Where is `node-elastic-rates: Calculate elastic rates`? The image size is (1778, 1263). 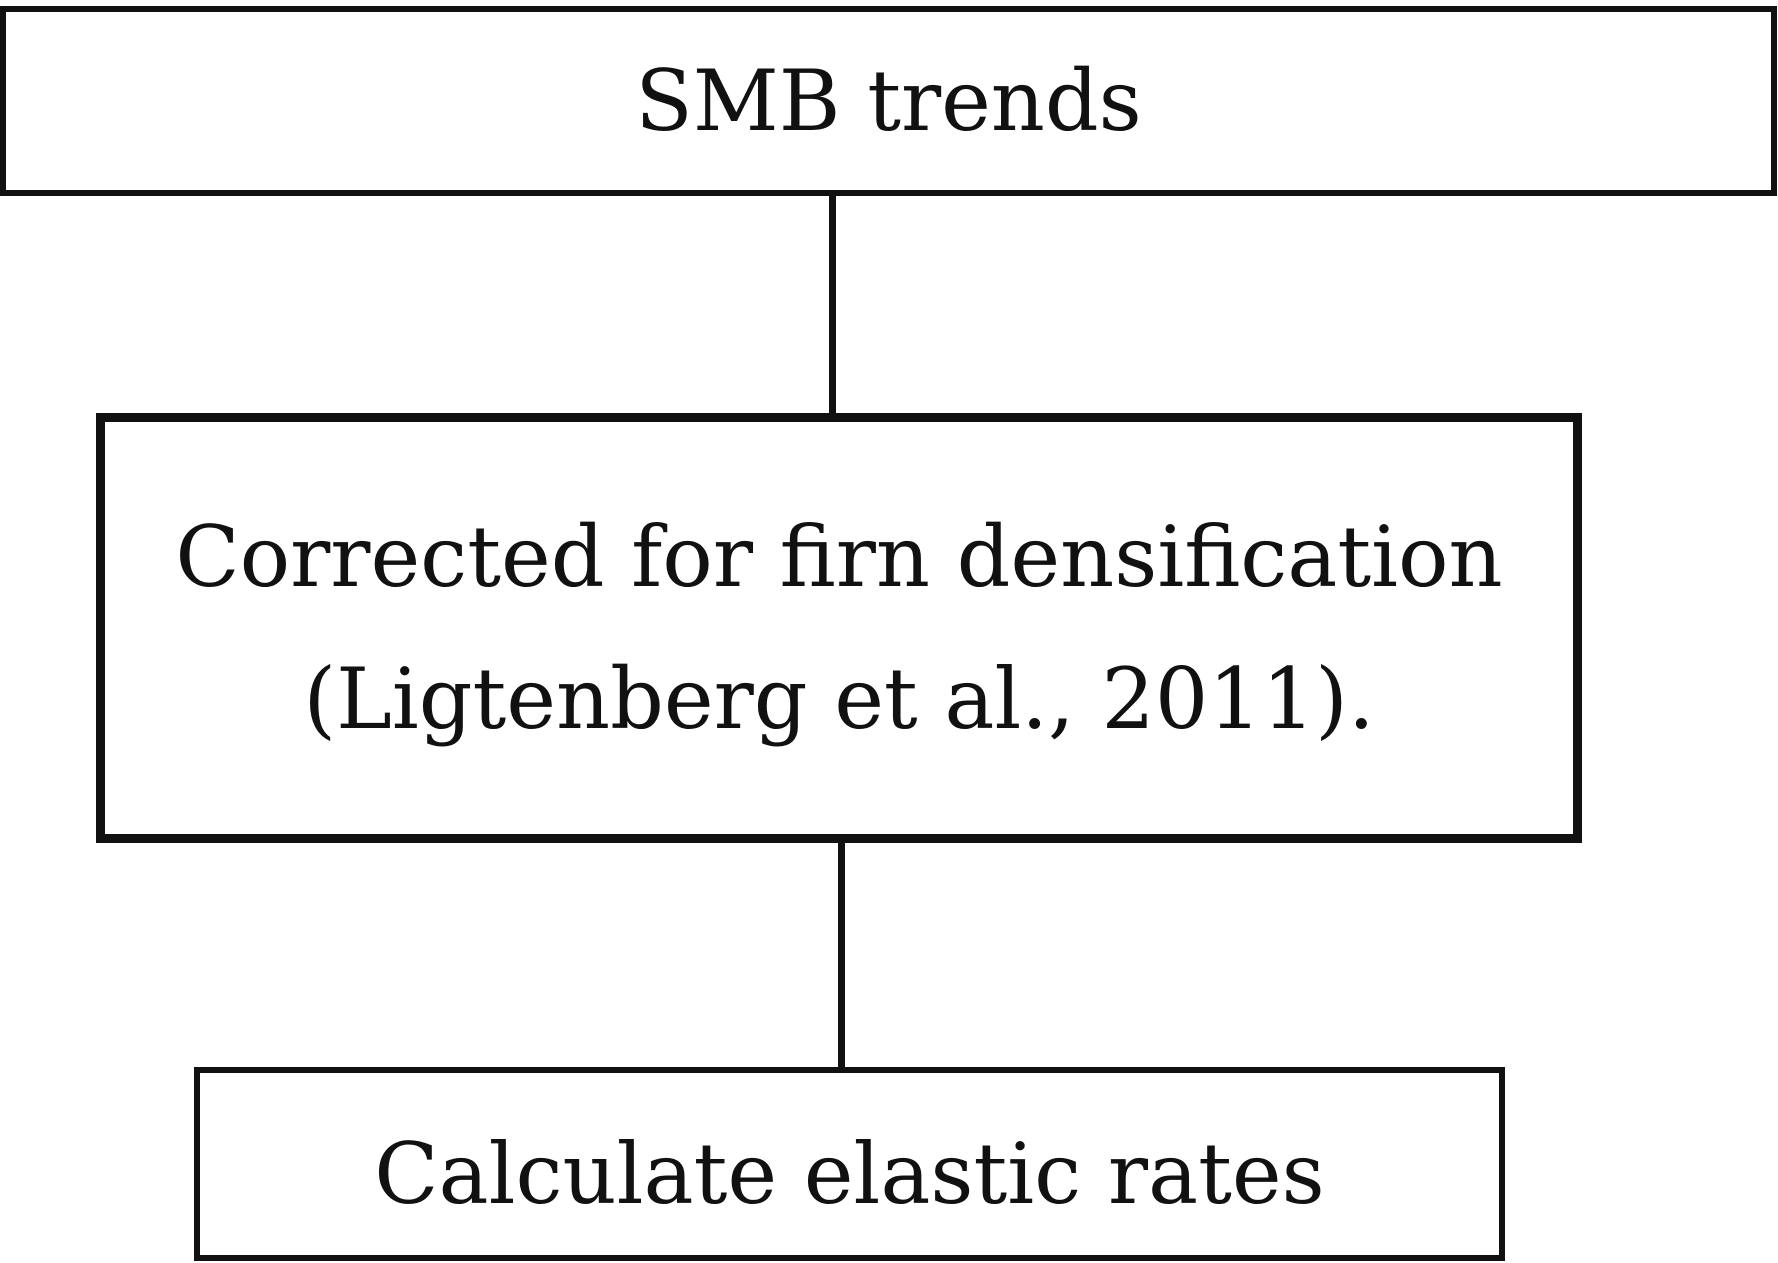
node-elastic-rates: Calculate elastic rates is located at coordinates (849, 1164).